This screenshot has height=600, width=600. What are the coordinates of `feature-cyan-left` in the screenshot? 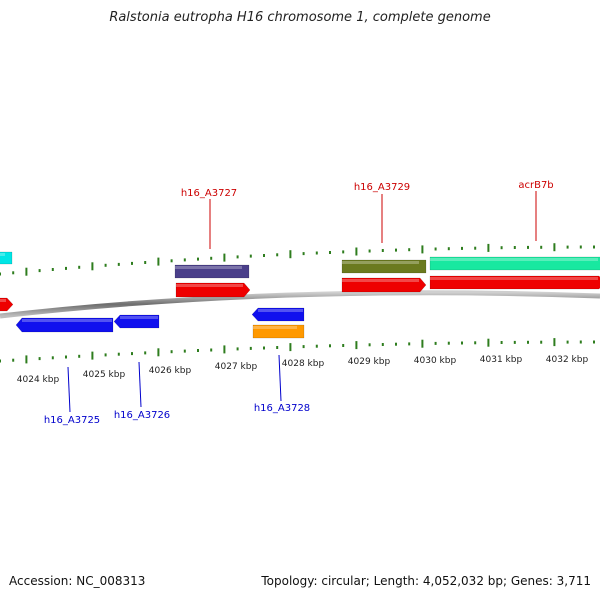 It's located at (6, 258).